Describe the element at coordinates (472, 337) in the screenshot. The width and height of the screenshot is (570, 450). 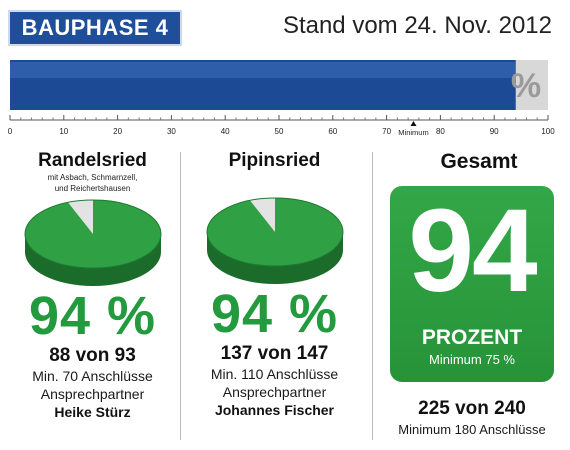
I see `total-unit-label: PROZENT` at that location.